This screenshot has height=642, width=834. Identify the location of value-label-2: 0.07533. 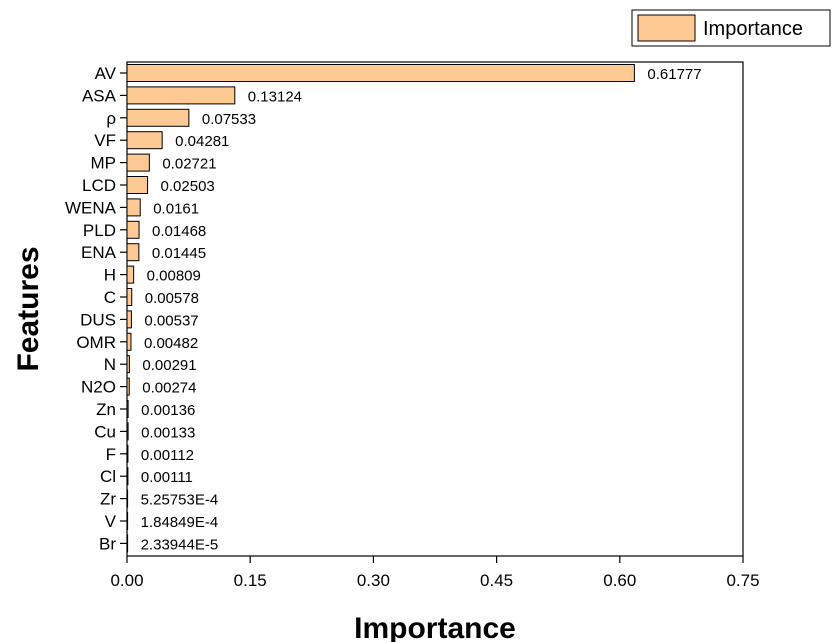
(229, 119).